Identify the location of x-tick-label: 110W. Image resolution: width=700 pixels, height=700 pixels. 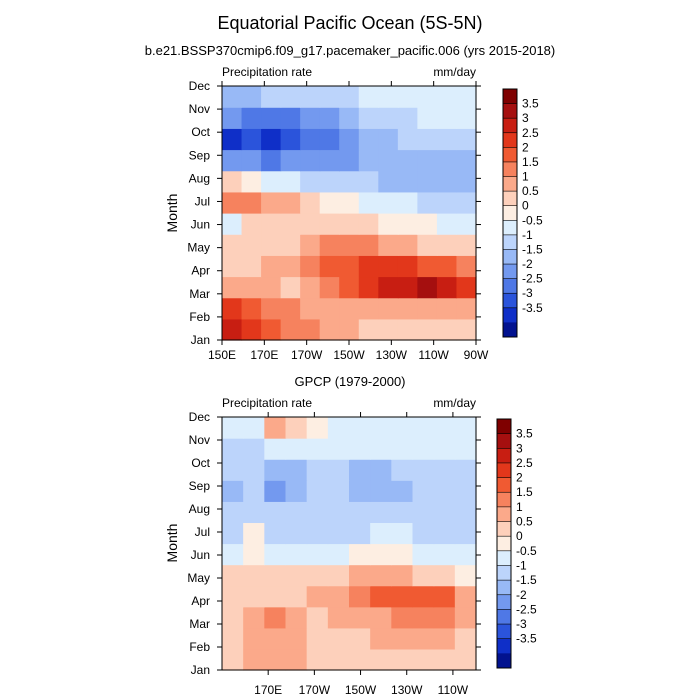
(453, 690).